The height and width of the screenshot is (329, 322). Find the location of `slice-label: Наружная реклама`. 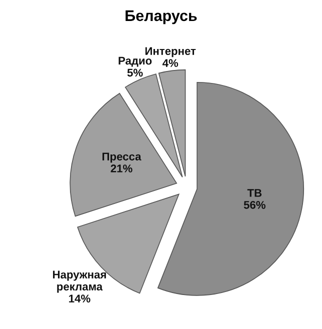

slice-label: Наружная реклама is located at coordinates (79, 281).